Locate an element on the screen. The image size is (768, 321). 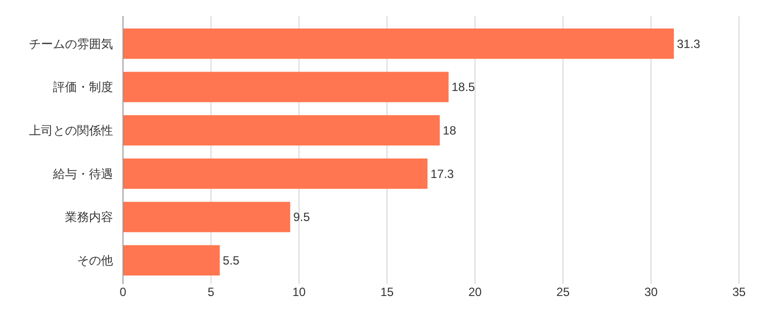
data-label: 9.5 is located at coordinates (301, 217).